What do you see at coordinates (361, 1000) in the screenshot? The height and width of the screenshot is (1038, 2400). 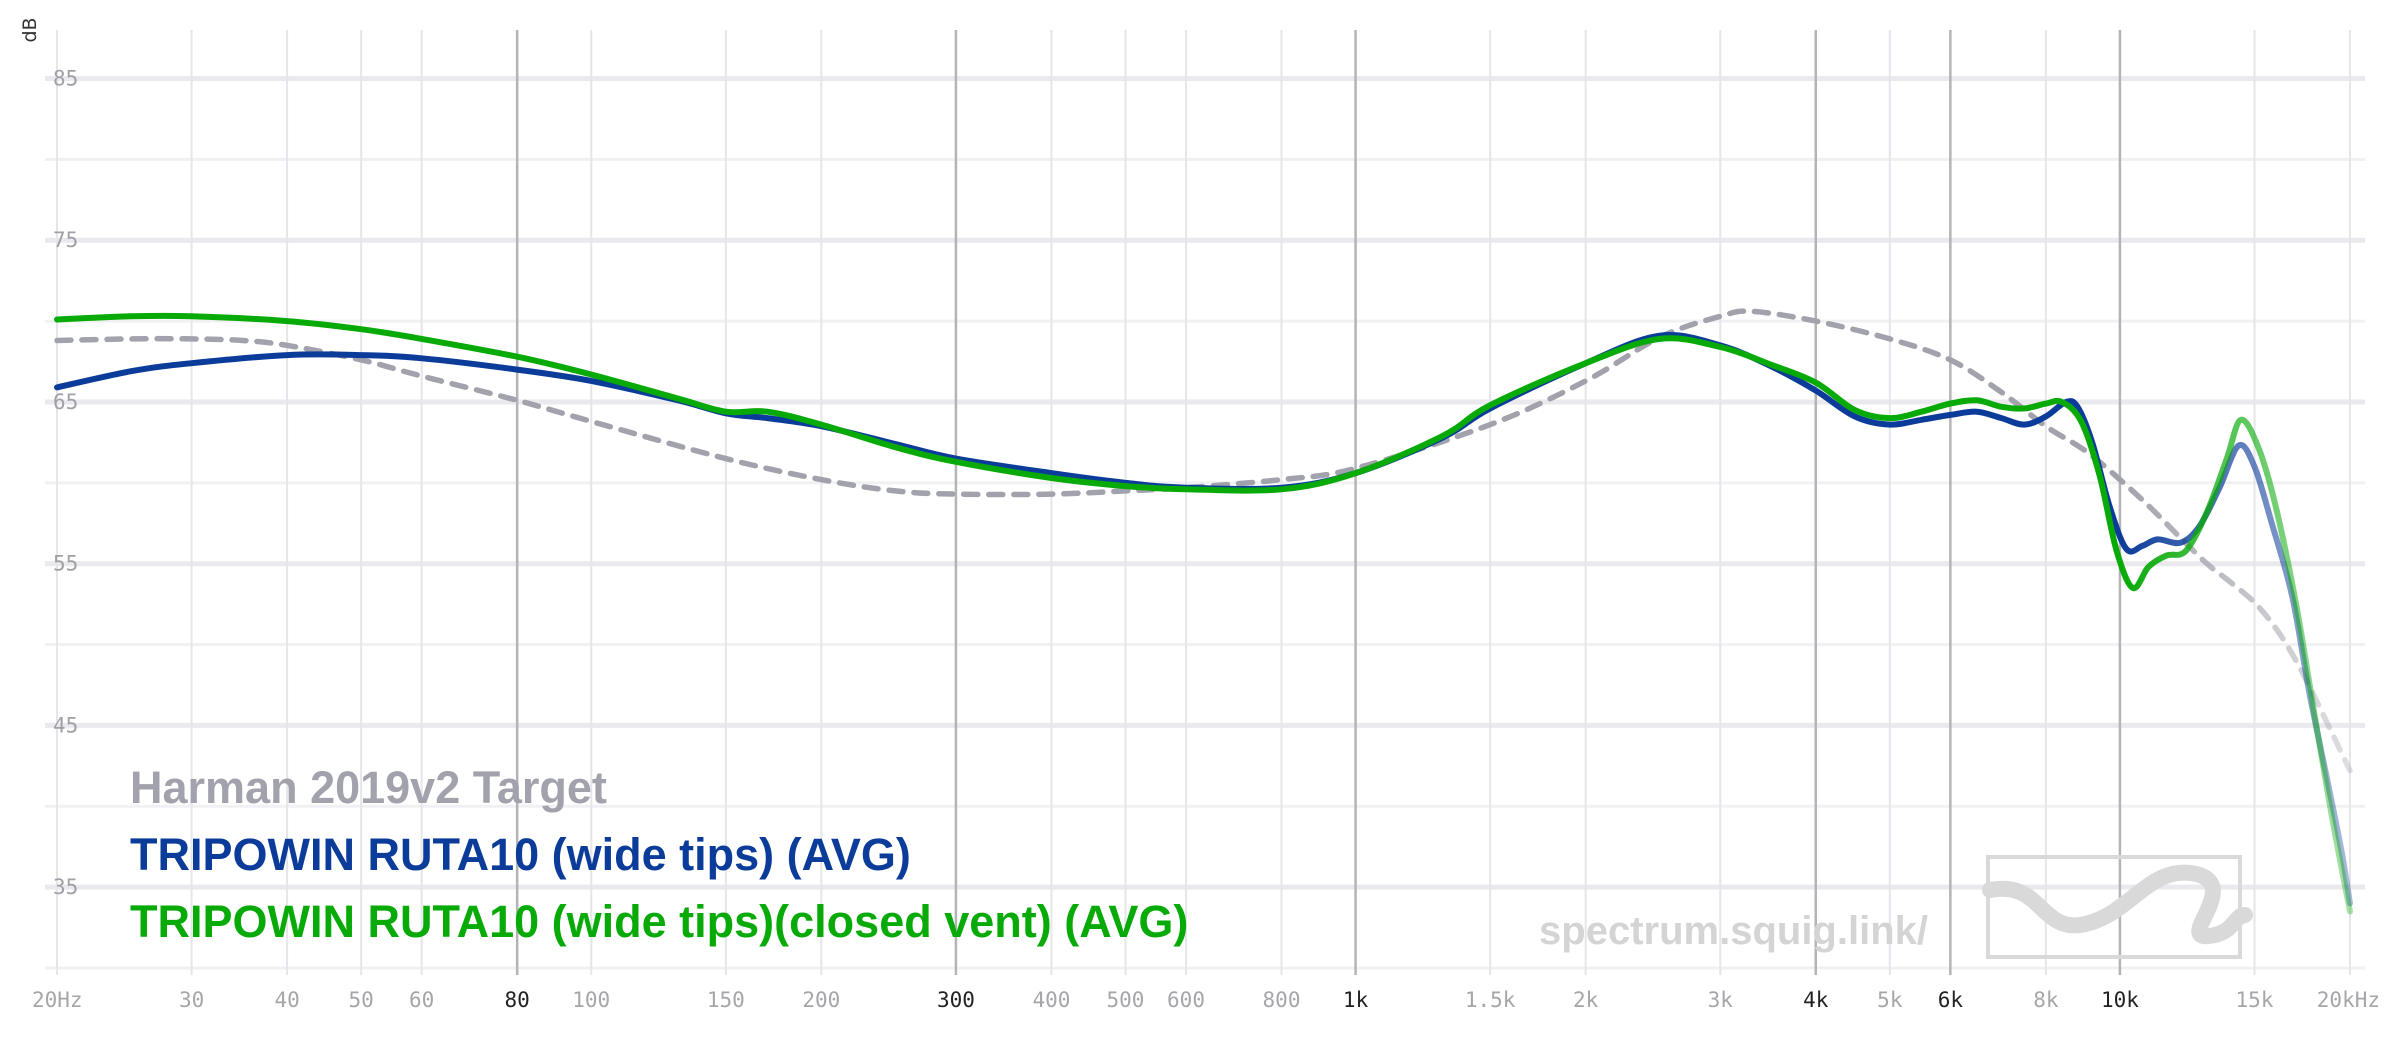 I see `x-tick-label-50: 50` at bounding box center [361, 1000].